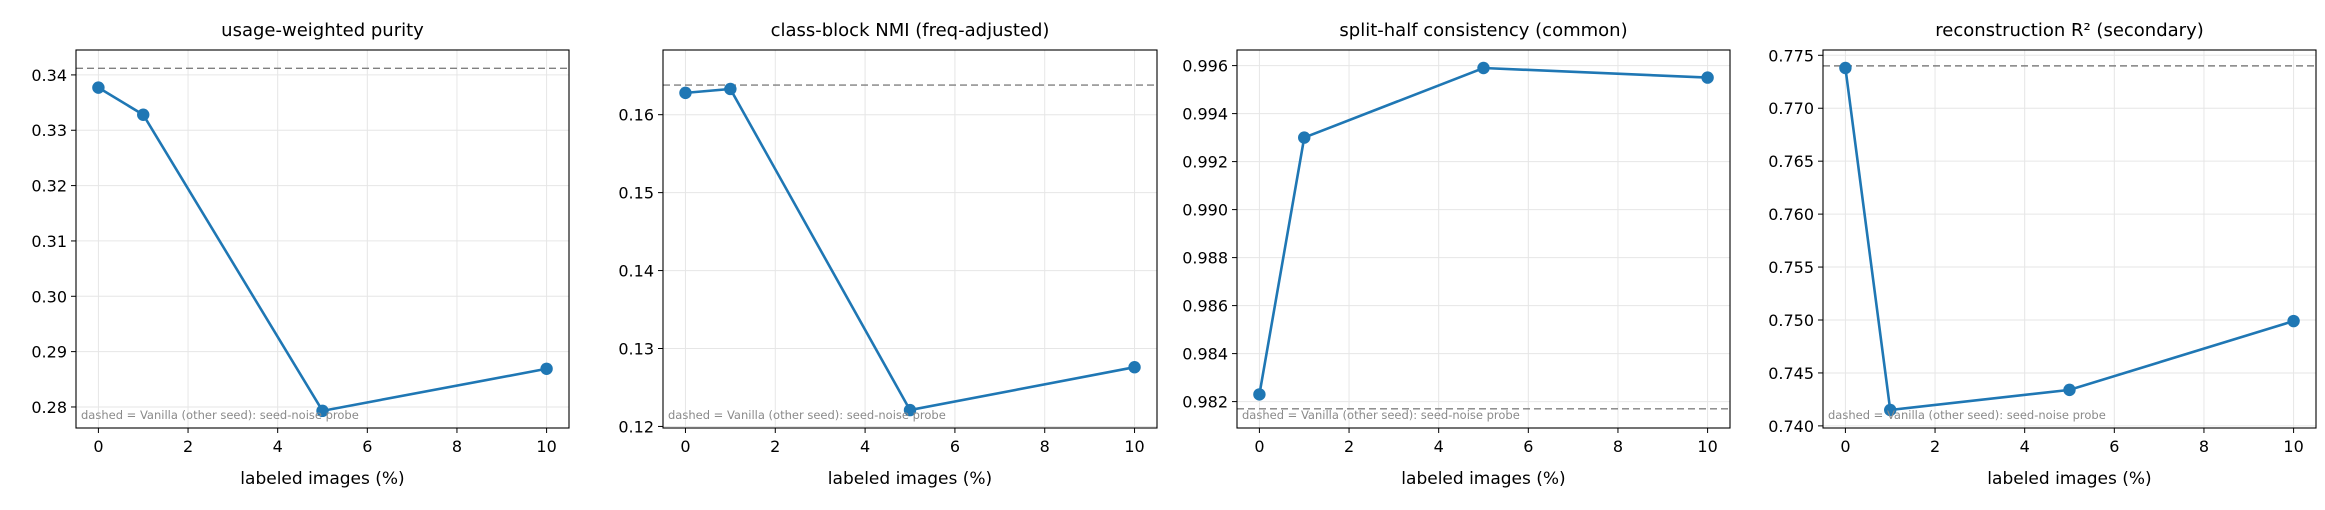 The width and height of the screenshot is (2325, 510). I want to click on y-tick-label: 0.982, so click(1205, 402).